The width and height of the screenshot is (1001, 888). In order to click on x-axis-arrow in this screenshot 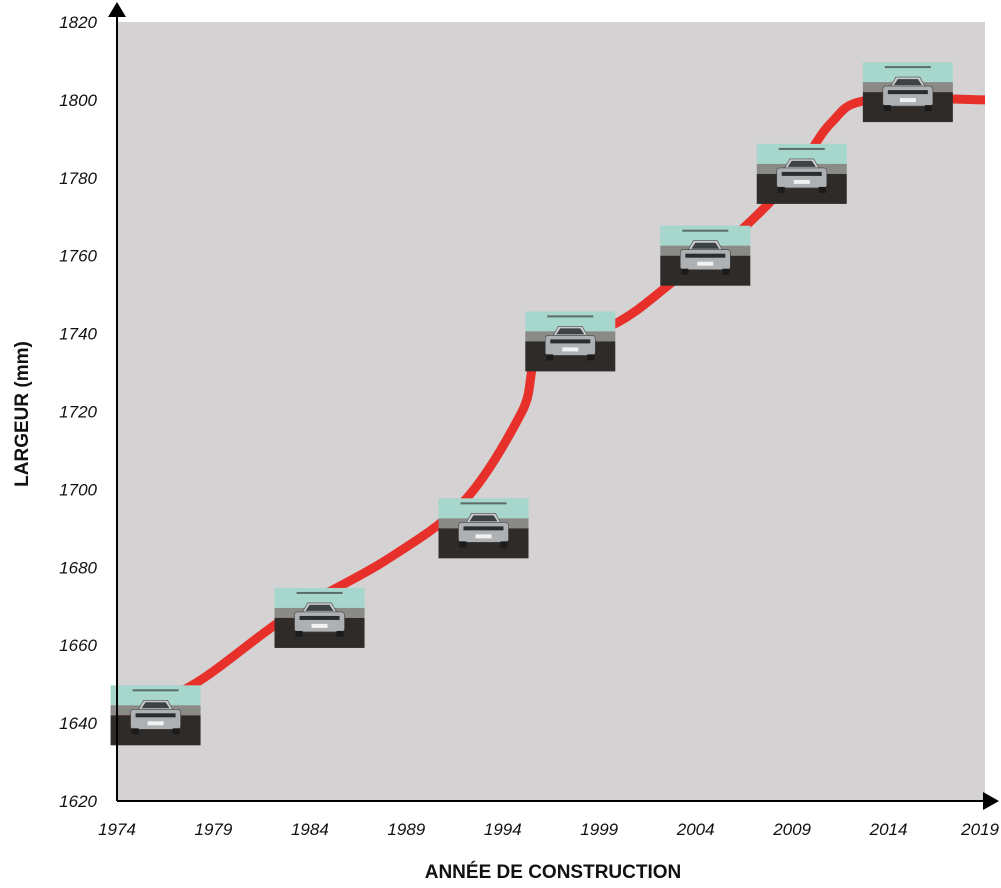, I will do `click(991, 801)`.